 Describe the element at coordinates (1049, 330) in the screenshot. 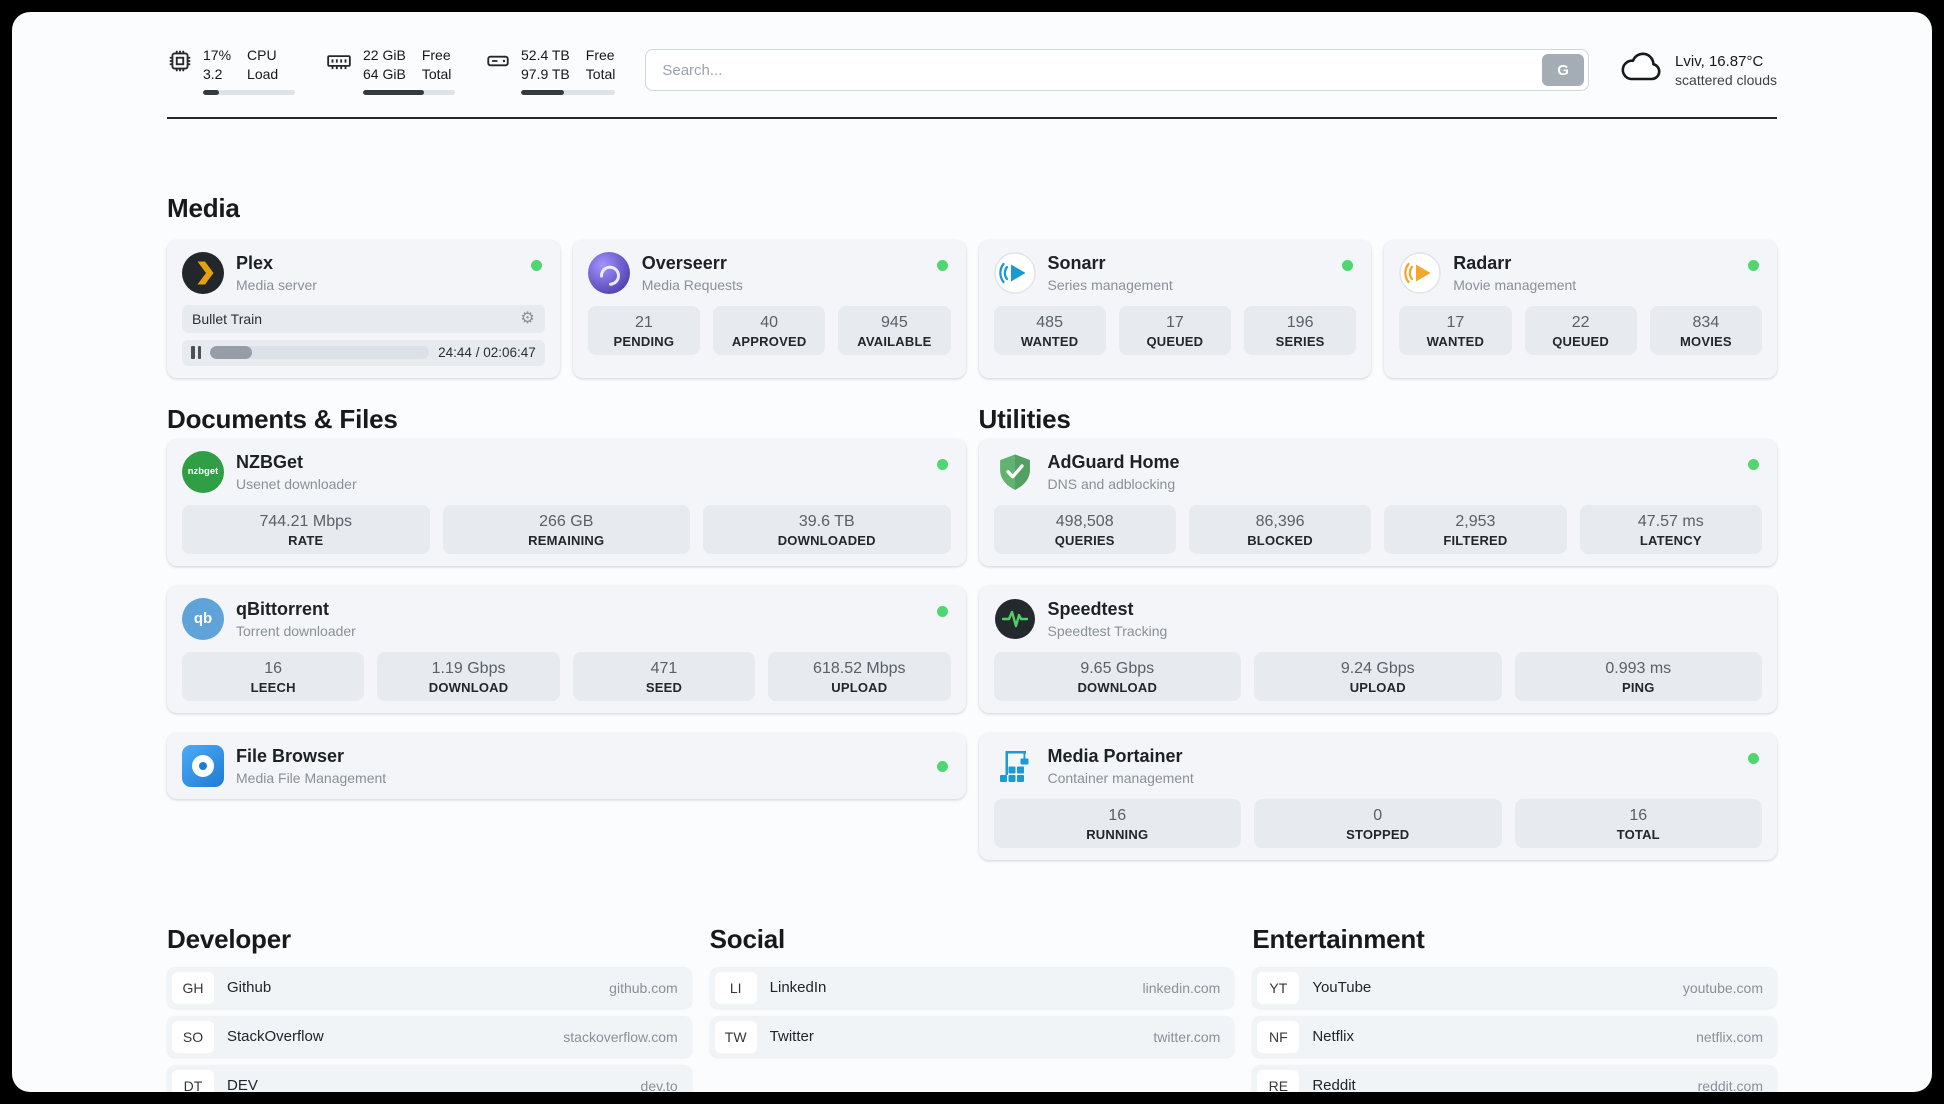

I see `stat-box: 485 WANTED` at that location.